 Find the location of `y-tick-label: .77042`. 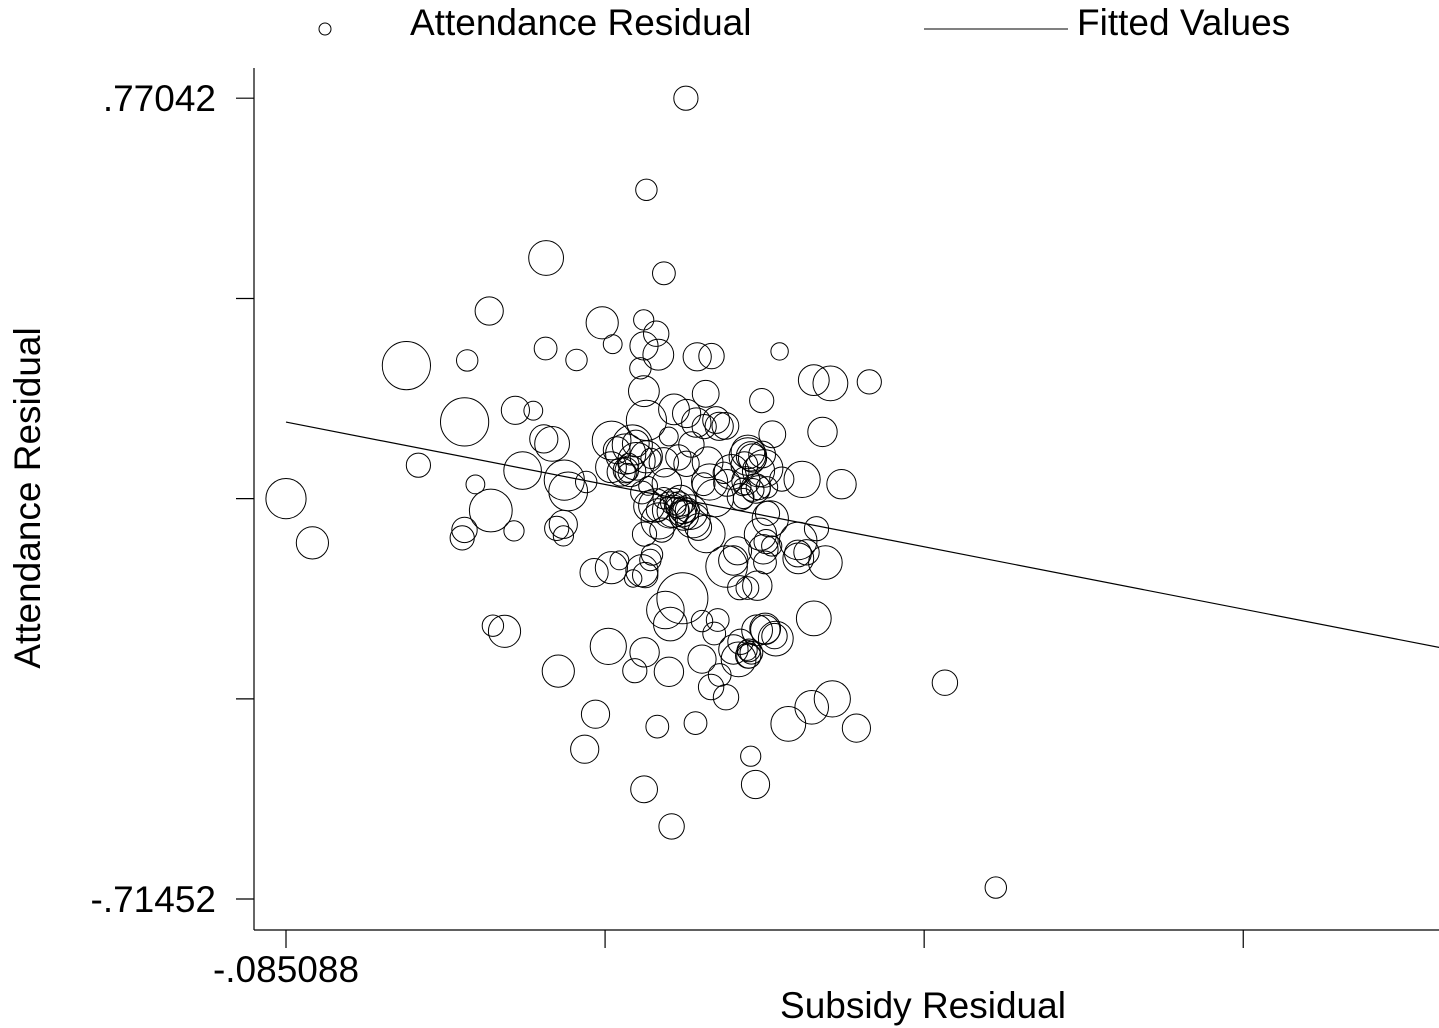

y-tick-label: .77042 is located at coordinates (159, 98).